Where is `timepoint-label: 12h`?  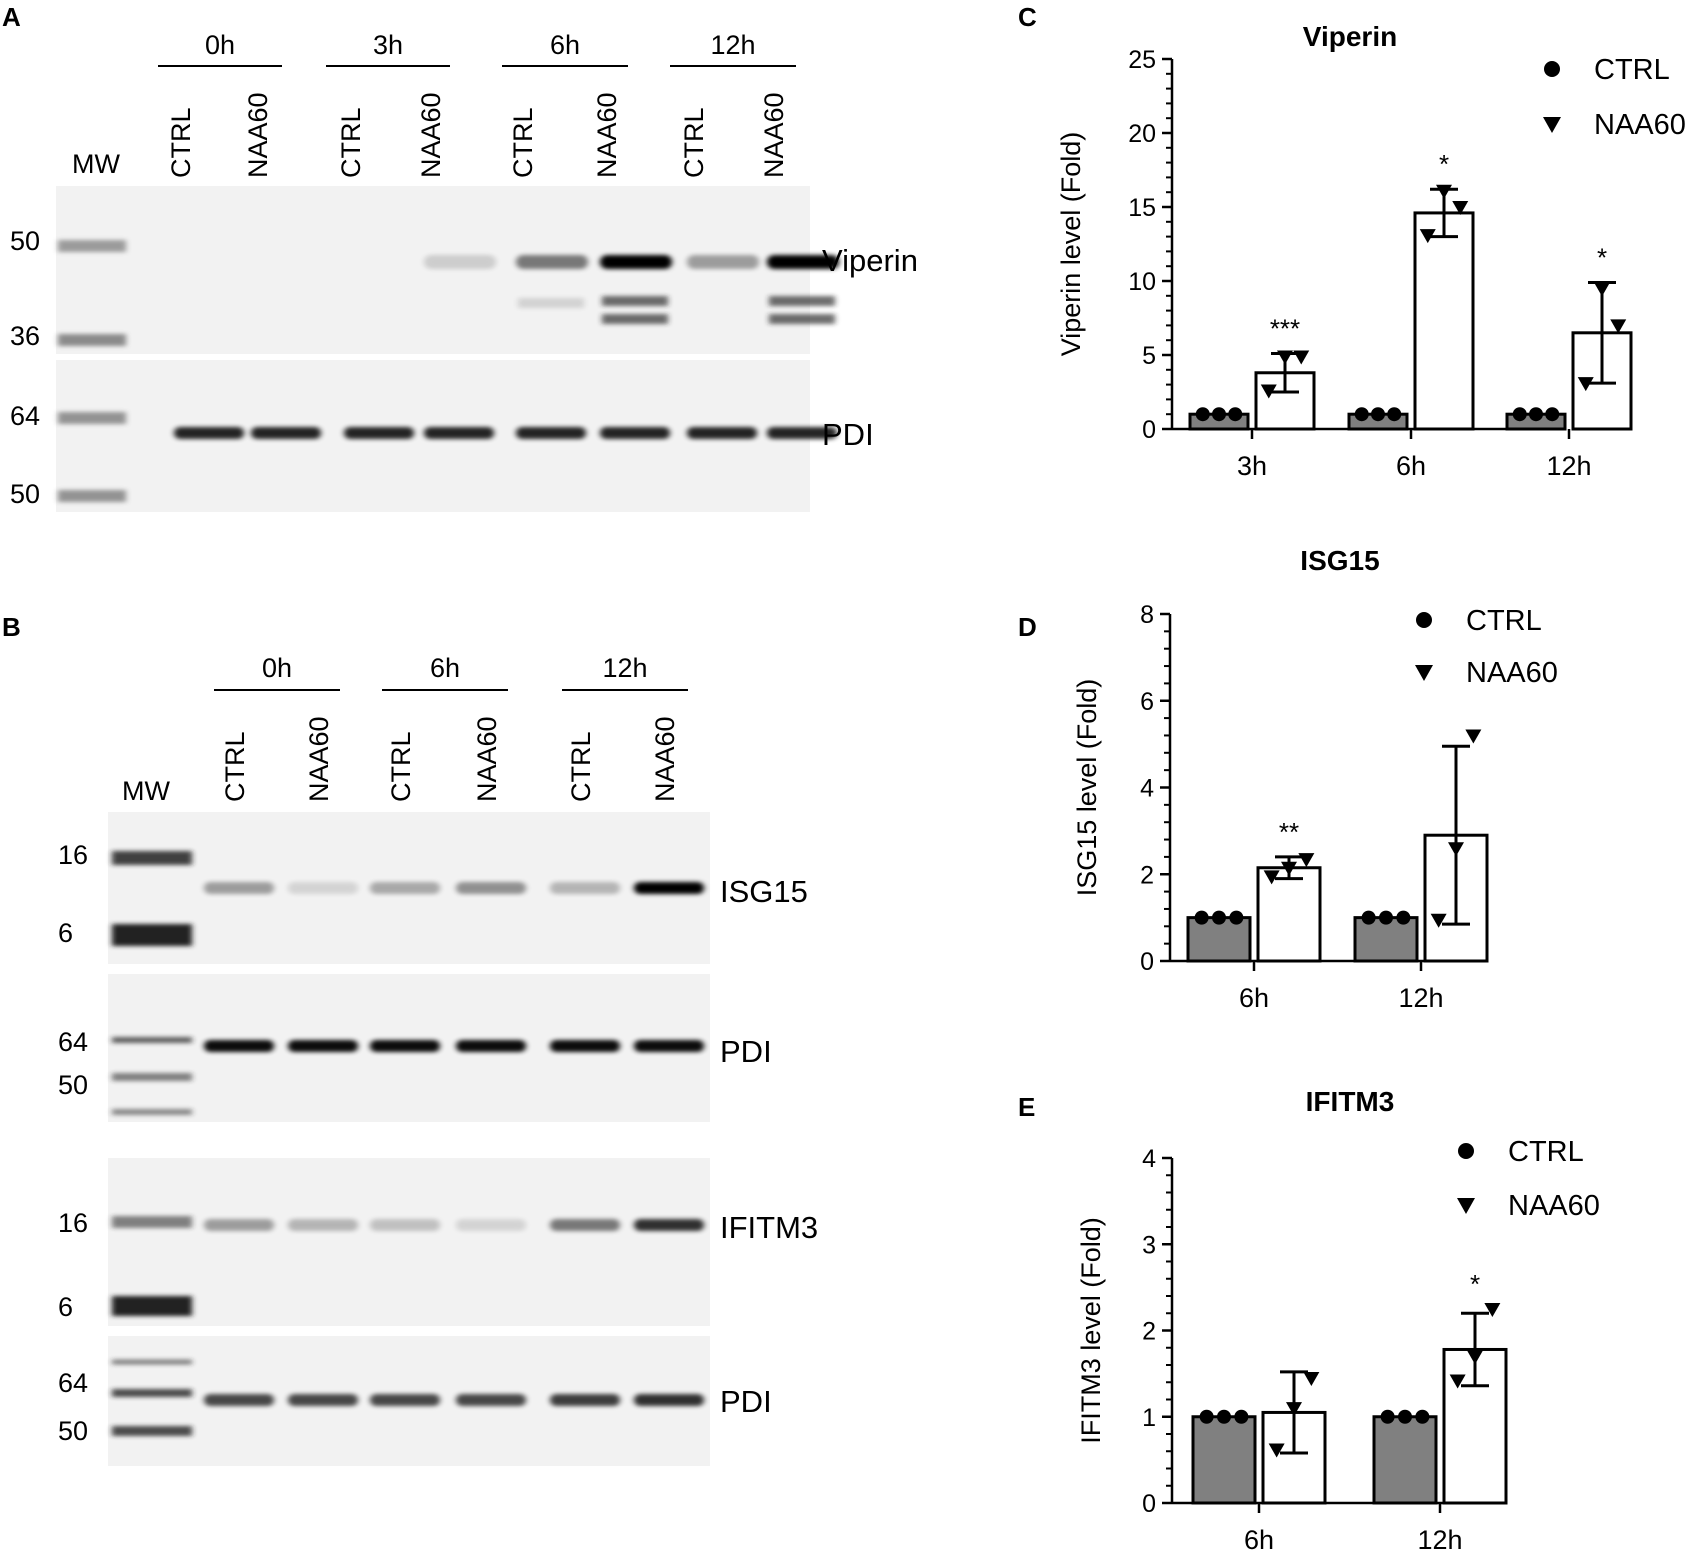 timepoint-label: 12h is located at coordinates (624, 668).